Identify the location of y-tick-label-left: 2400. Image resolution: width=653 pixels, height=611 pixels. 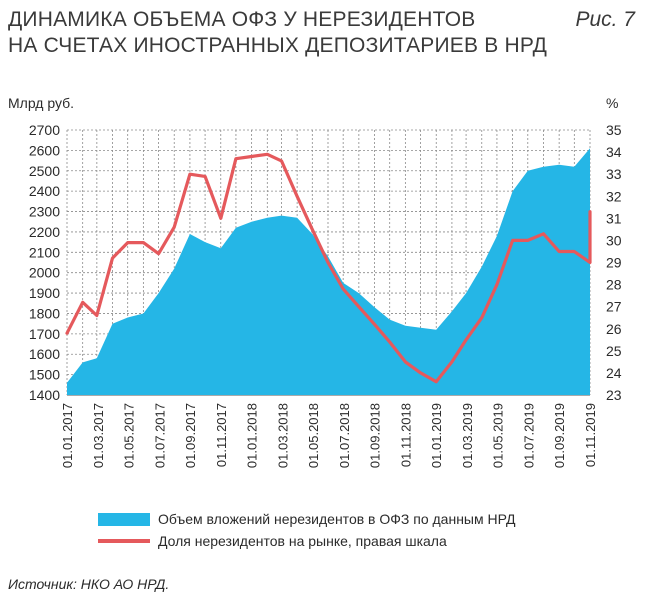
(44, 191).